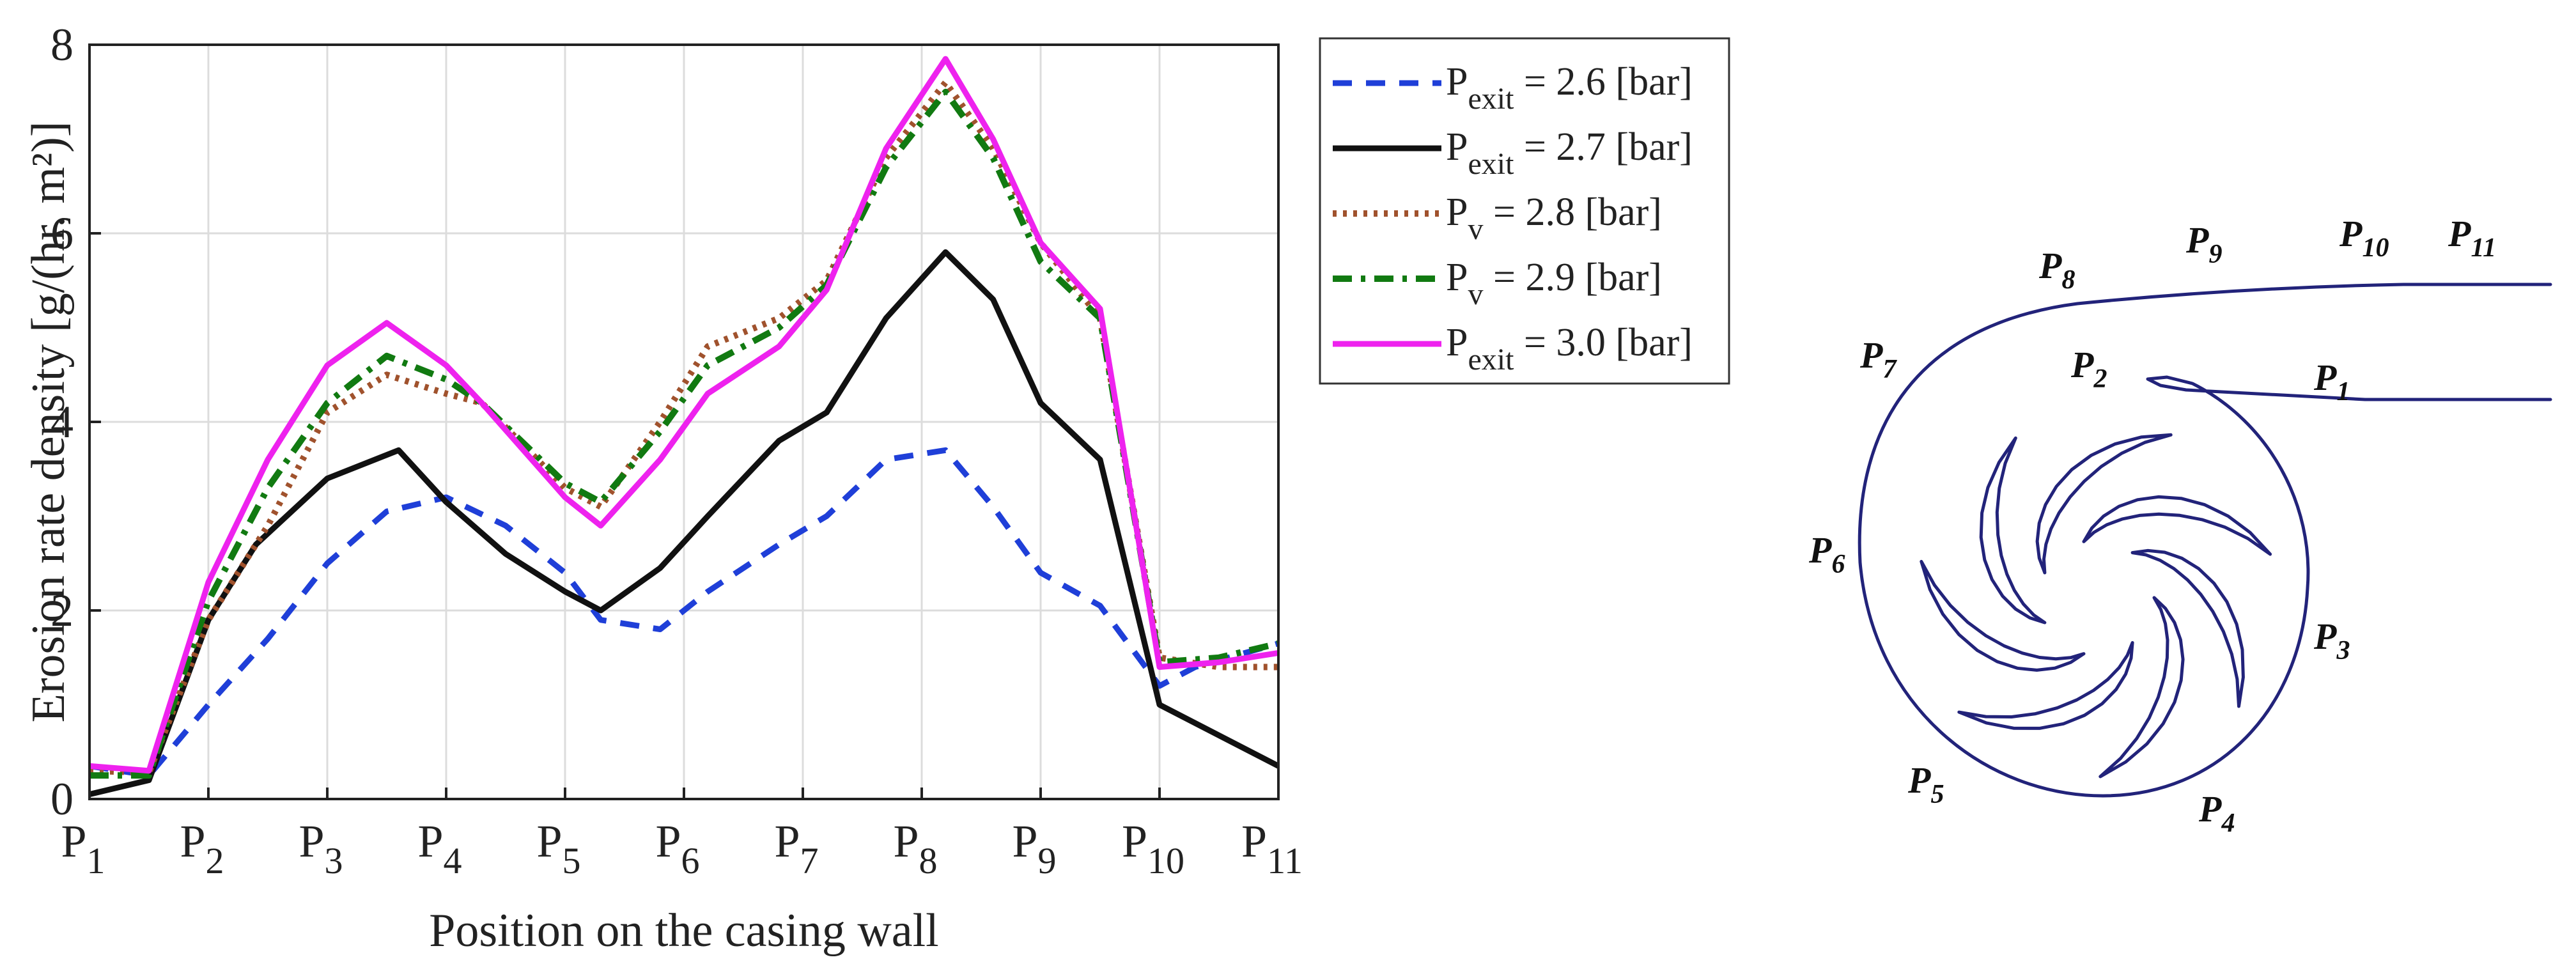 Image resolution: width=2576 pixels, height=978 pixels. Describe the element at coordinates (1826, 554) in the screenshot. I see `point-label-p6: P6` at that location.